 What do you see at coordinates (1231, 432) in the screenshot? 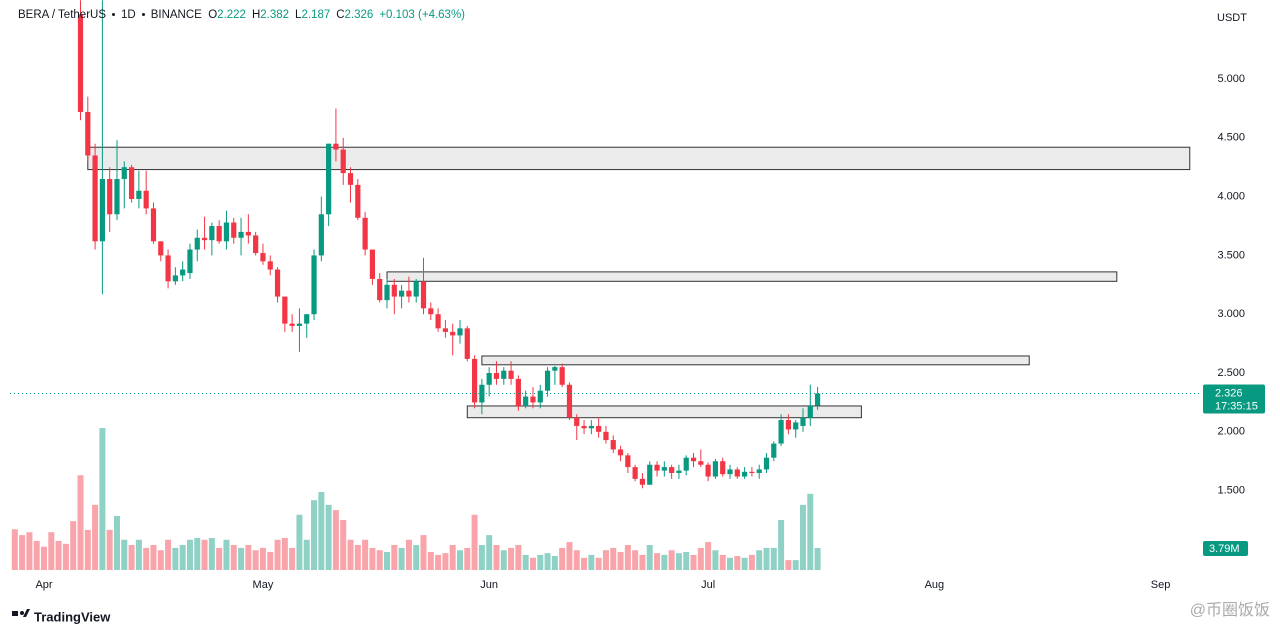
I see `y-tick-label: 2.000` at bounding box center [1231, 432].